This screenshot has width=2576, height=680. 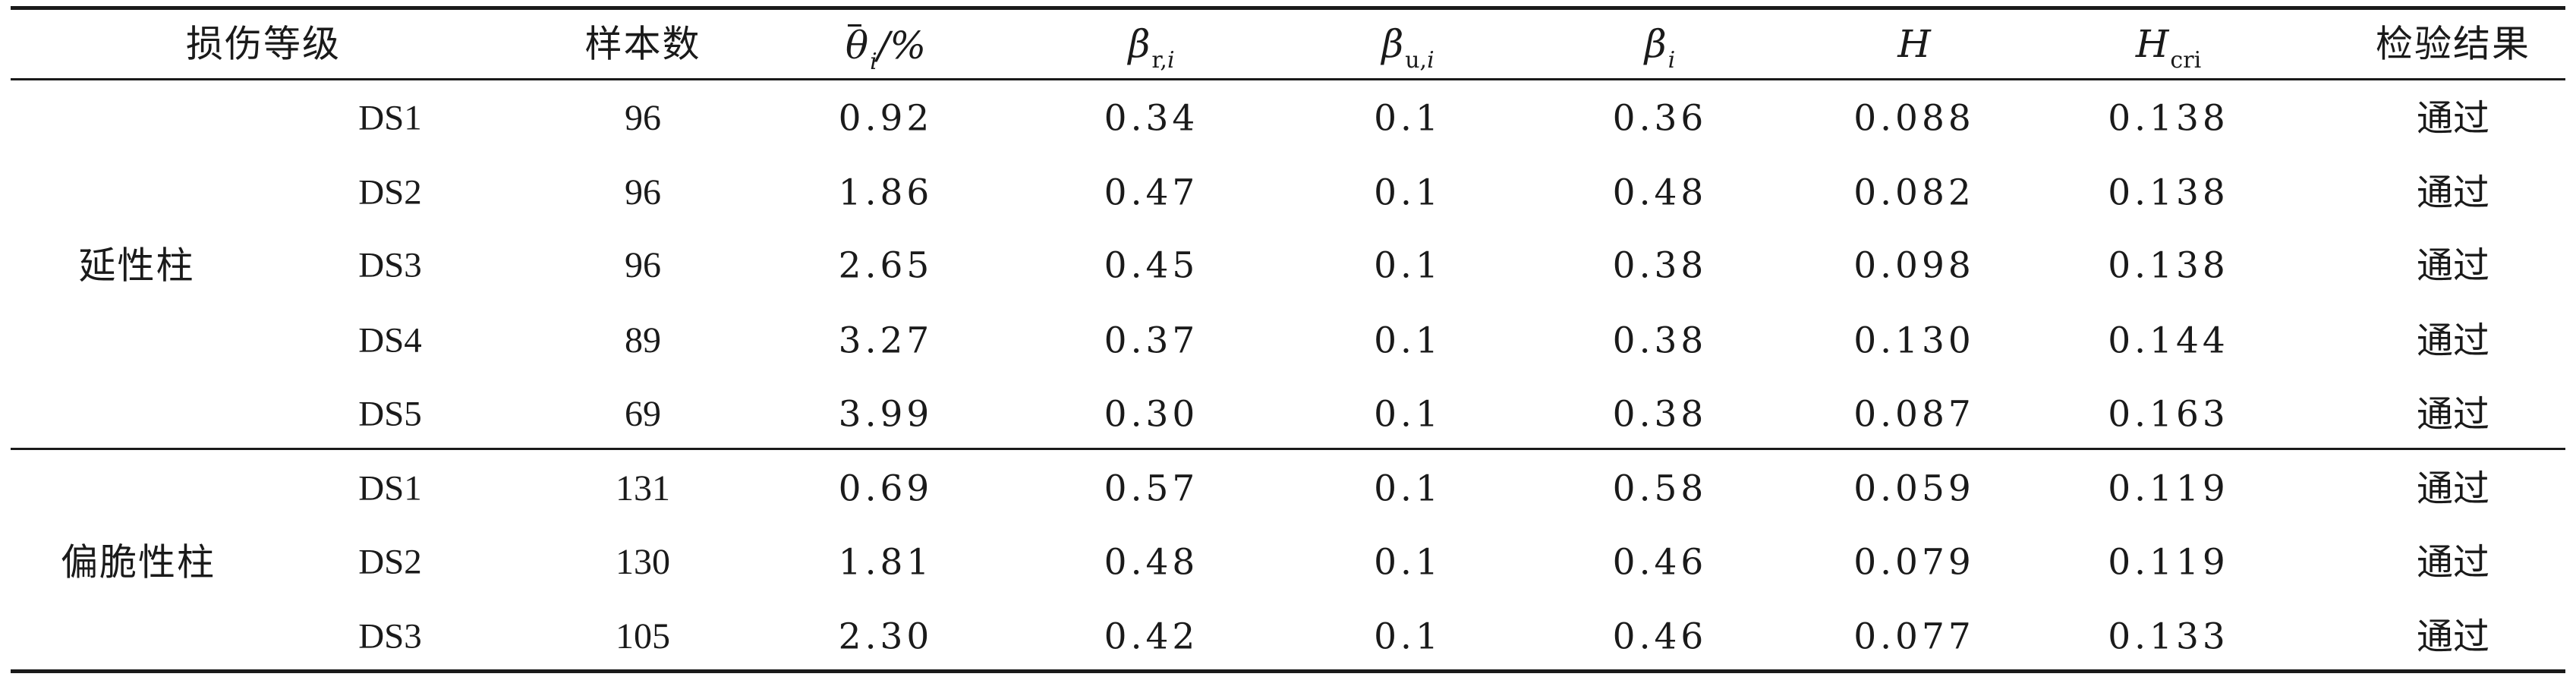 I want to click on cell-h: 0.098, so click(x=1914, y=265).